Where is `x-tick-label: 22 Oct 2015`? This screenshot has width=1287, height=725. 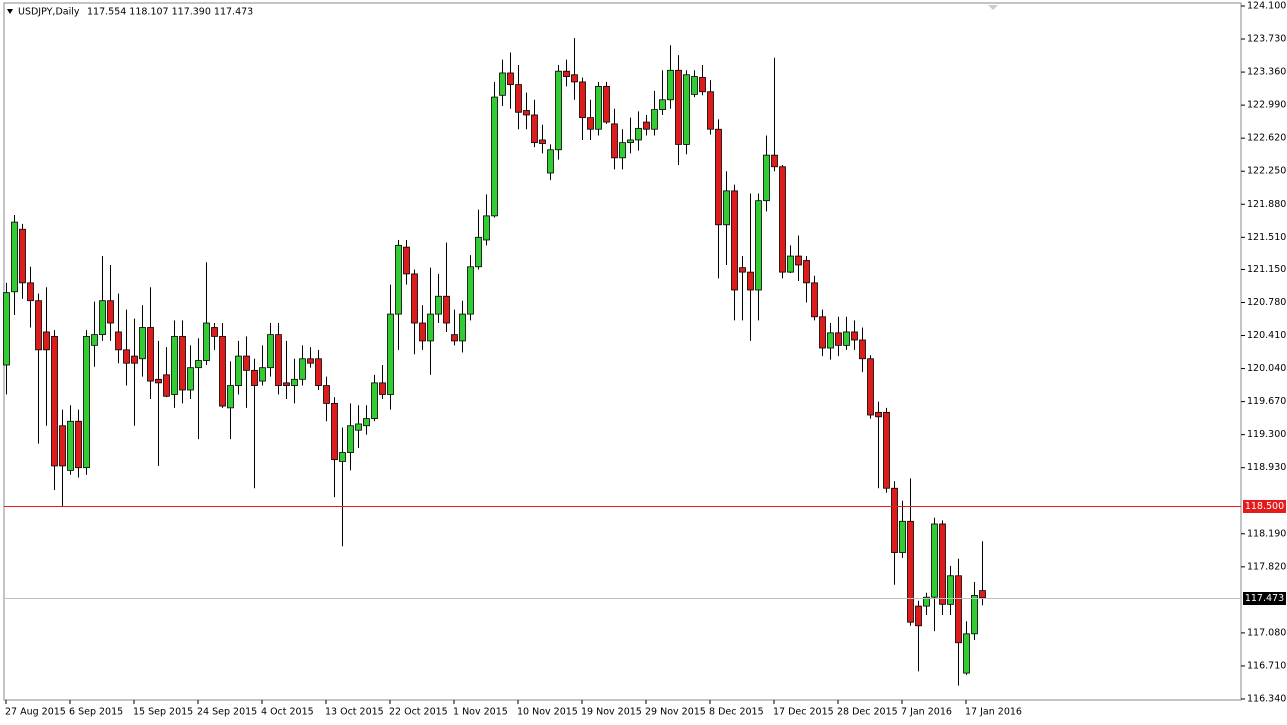 x-tick-label: 22 Oct 2015 is located at coordinates (418, 712).